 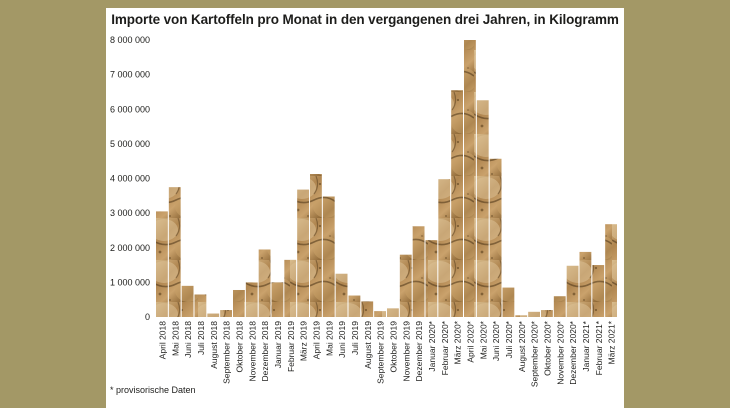 I want to click on x-tick-label: Februar 2019, so click(x=291, y=346).